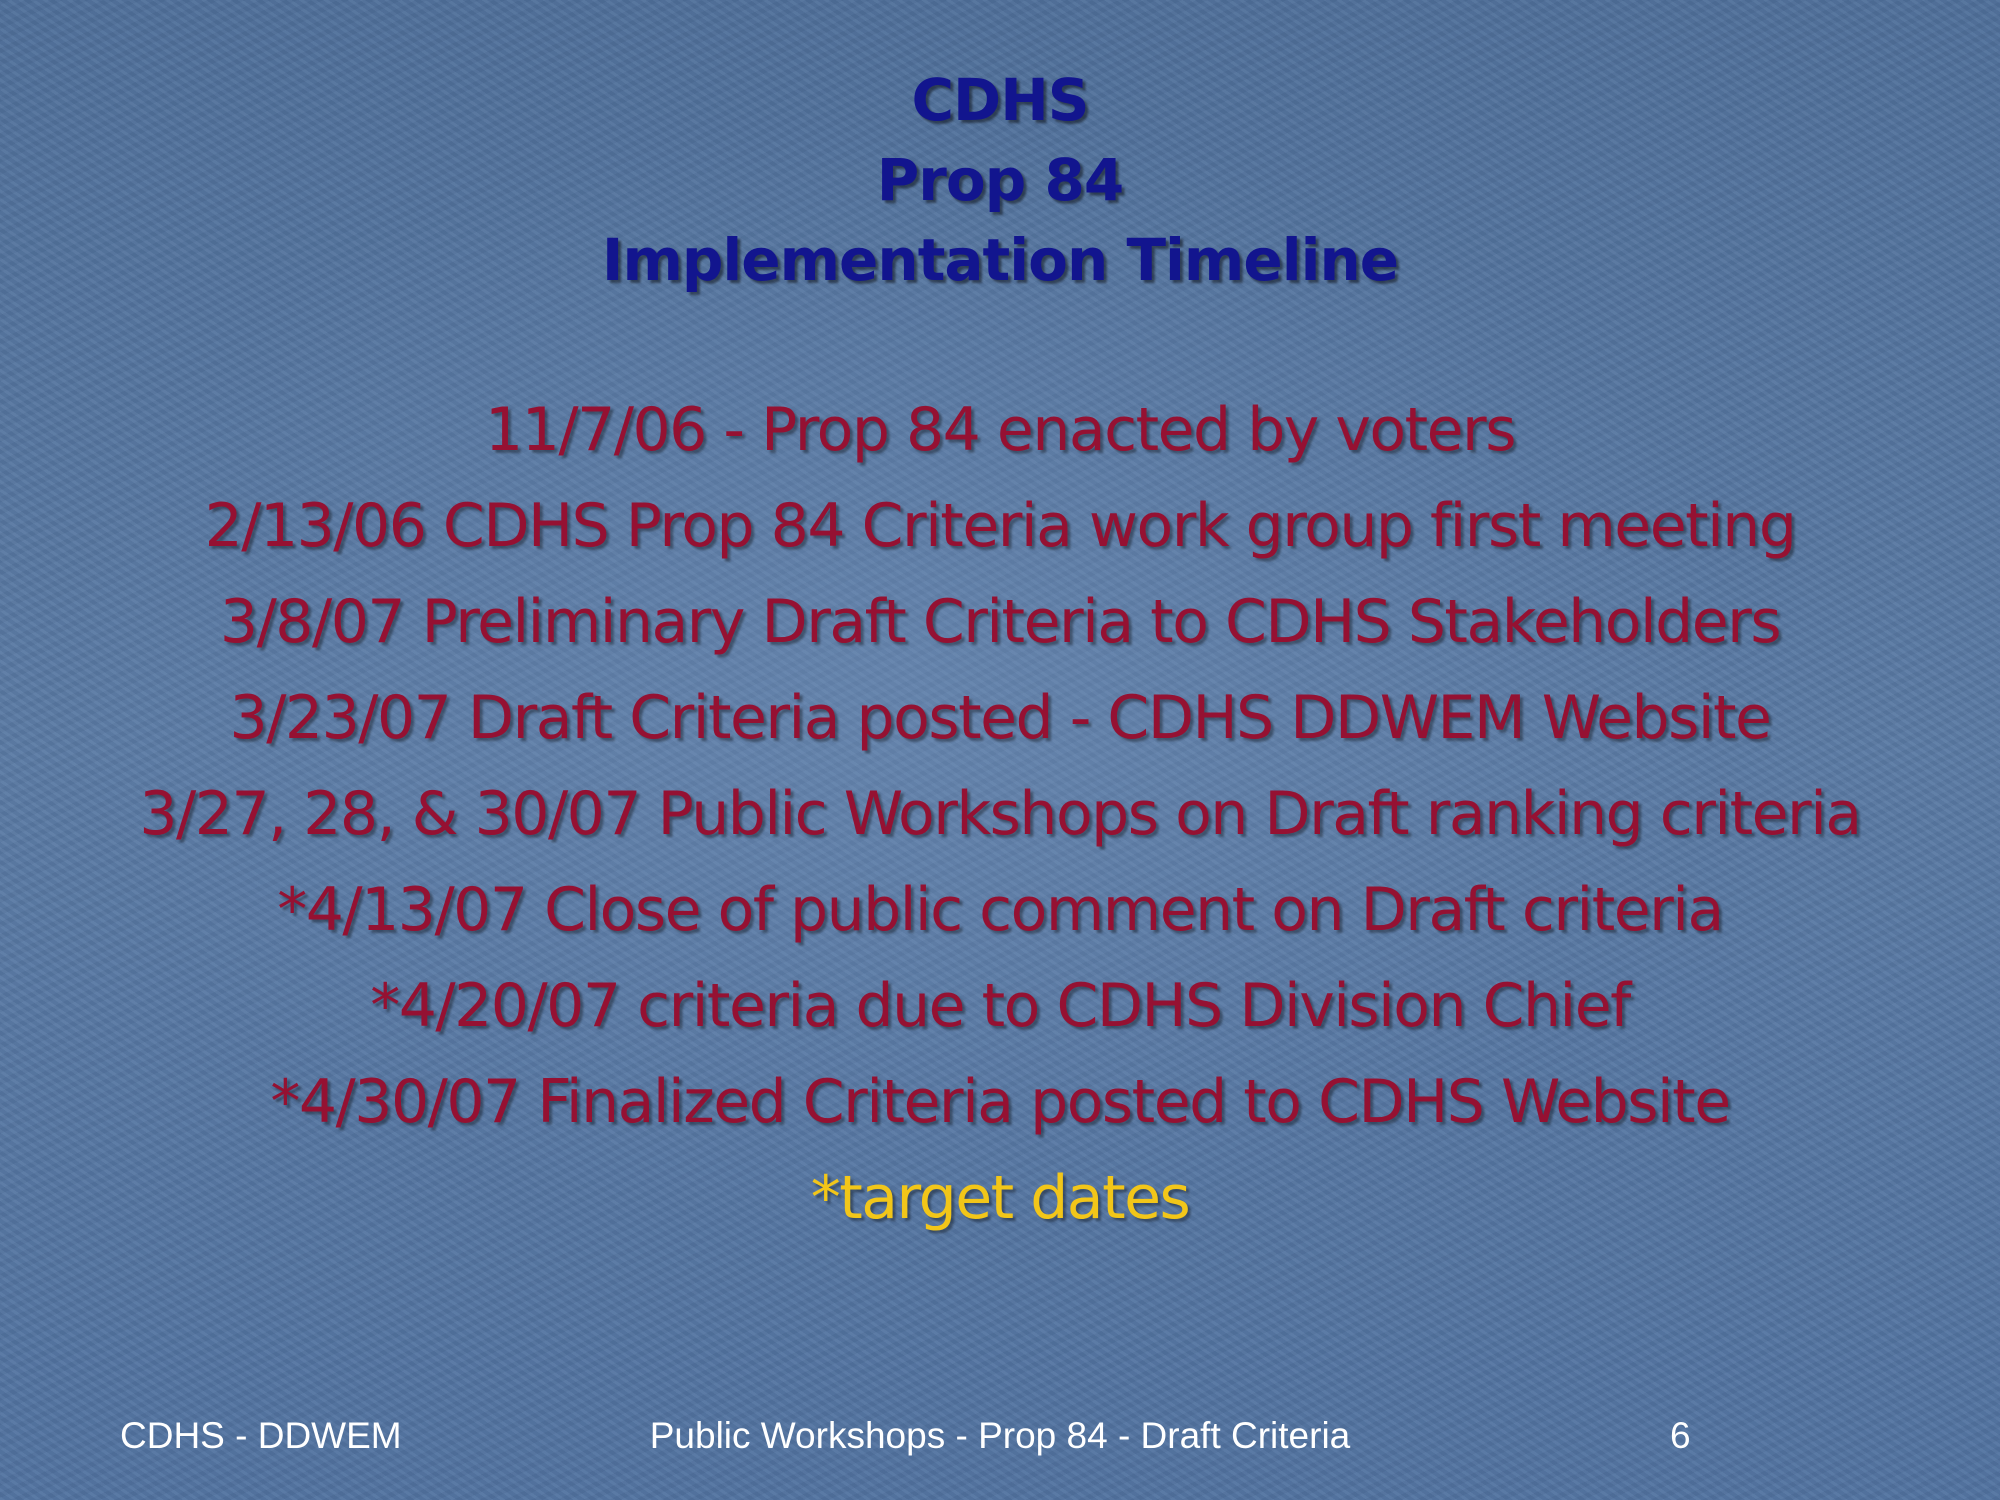  Describe the element at coordinates (1000, 100) in the screenshot. I see `title-line-cdhs: CDHS` at that location.